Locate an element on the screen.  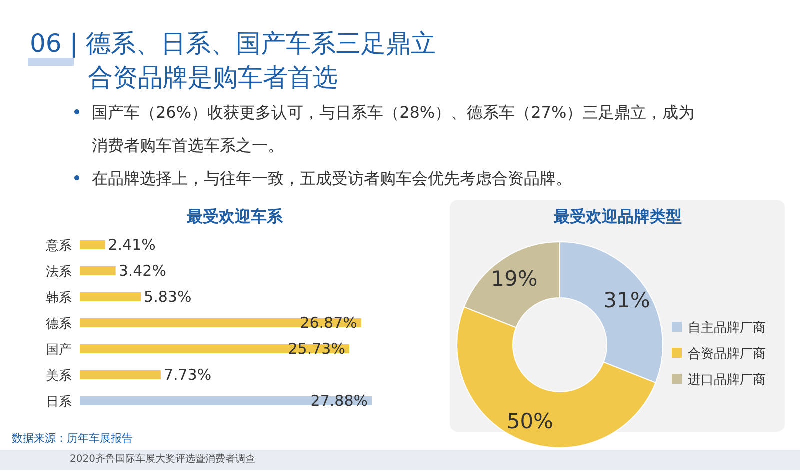
legend-label: 合资品牌厂商 is located at coordinates (727, 354).